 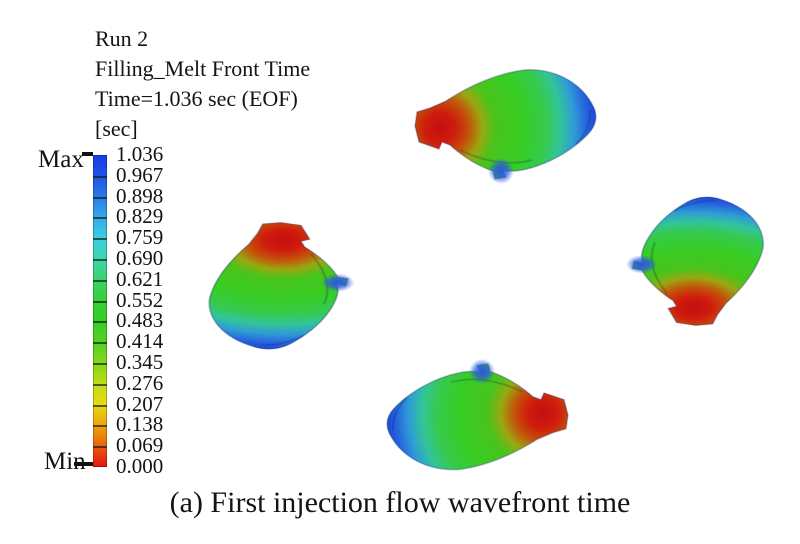 What do you see at coordinates (281, 286) in the screenshot?
I see `cavity-left` at bounding box center [281, 286].